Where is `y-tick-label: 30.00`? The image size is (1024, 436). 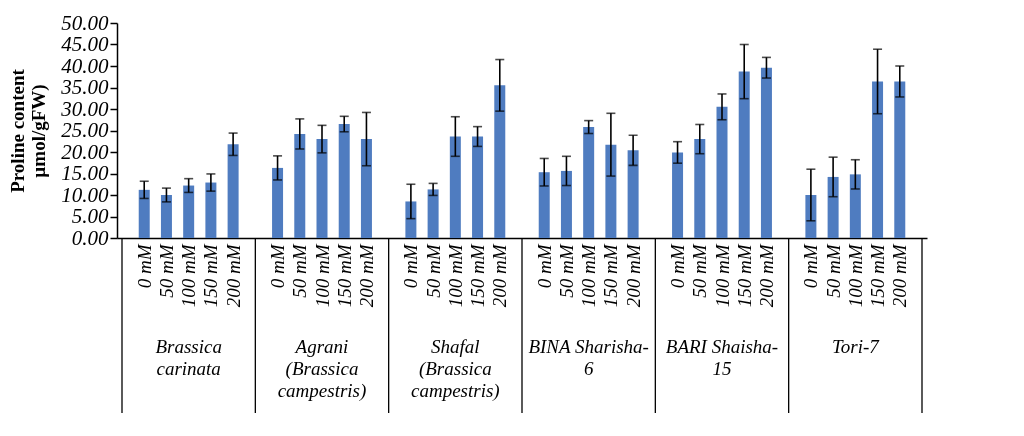 y-tick-label: 30.00 is located at coordinates (84, 108).